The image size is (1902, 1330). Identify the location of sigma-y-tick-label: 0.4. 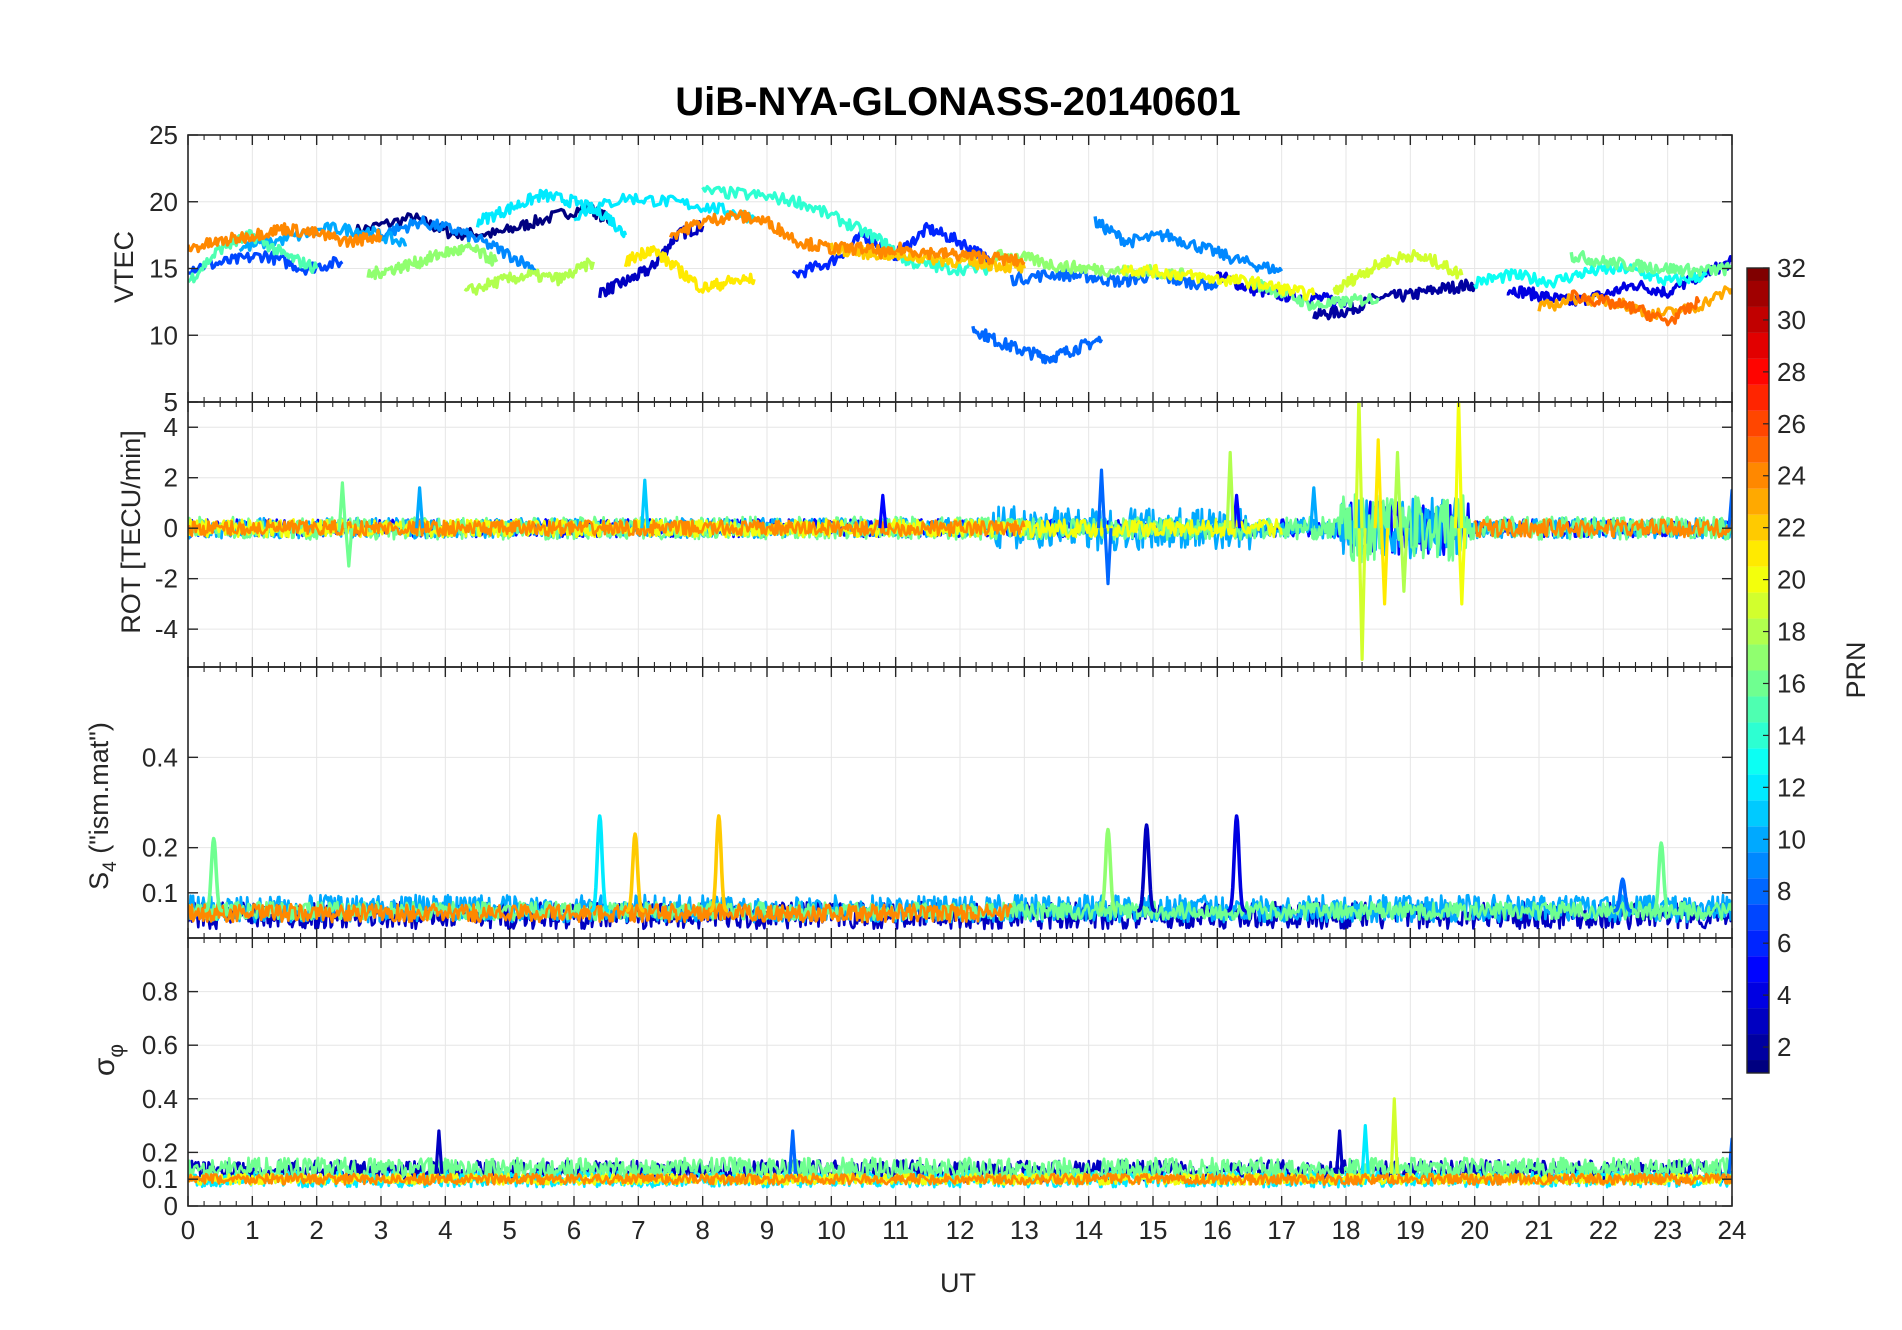
(160, 1099).